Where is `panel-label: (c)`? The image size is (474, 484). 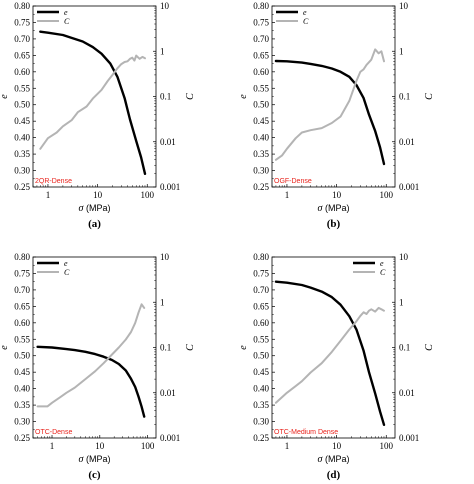
panel-label: (c) is located at coordinates (94, 475).